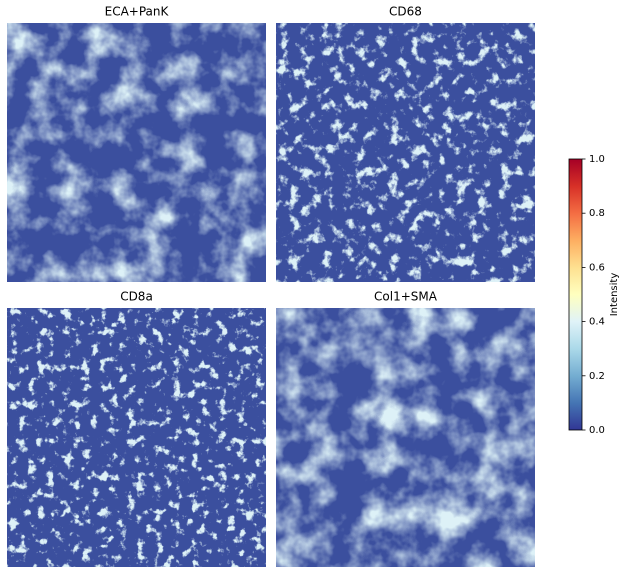 The height and width of the screenshot is (578, 626). What do you see at coordinates (136, 297) in the screenshot?
I see `panel-title: CD8a` at bounding box center [136, 297].